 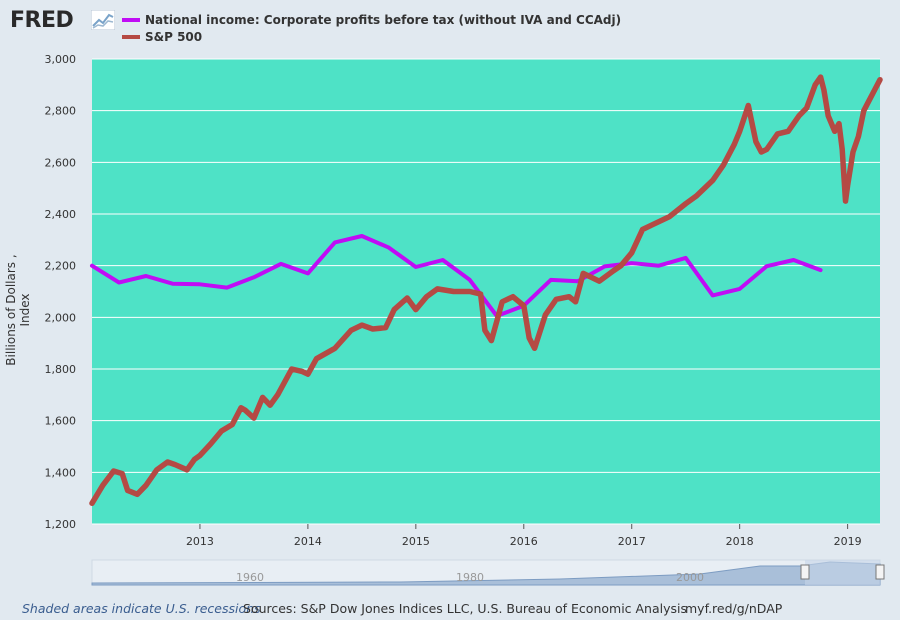 What do you see at coordinates (308, 541) in the screenshot?
I see `x-tick-label: 2014` at bounding box center [308, 541].